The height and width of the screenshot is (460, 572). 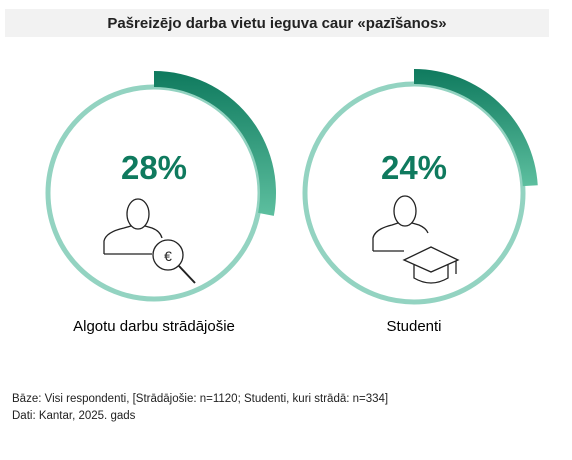 I want to click on category-label-workers: Algotu darbu strādājošie, so click(x=154, y=326).